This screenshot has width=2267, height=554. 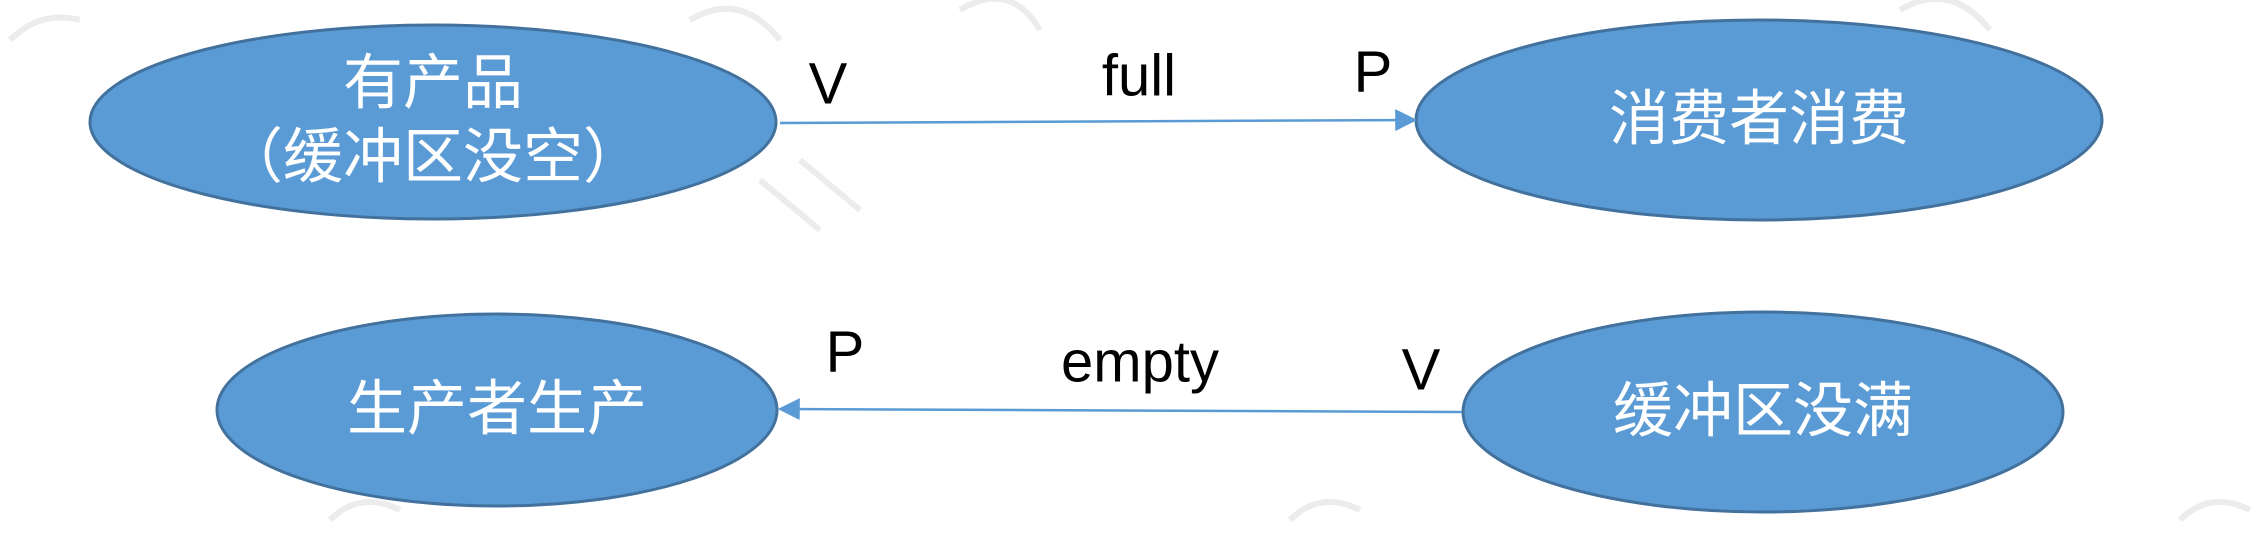 What do you see at coordinates (1373, 71) in the screenshot?
I see `edge-full-target-op: P` at bounding box center [1373, 71].